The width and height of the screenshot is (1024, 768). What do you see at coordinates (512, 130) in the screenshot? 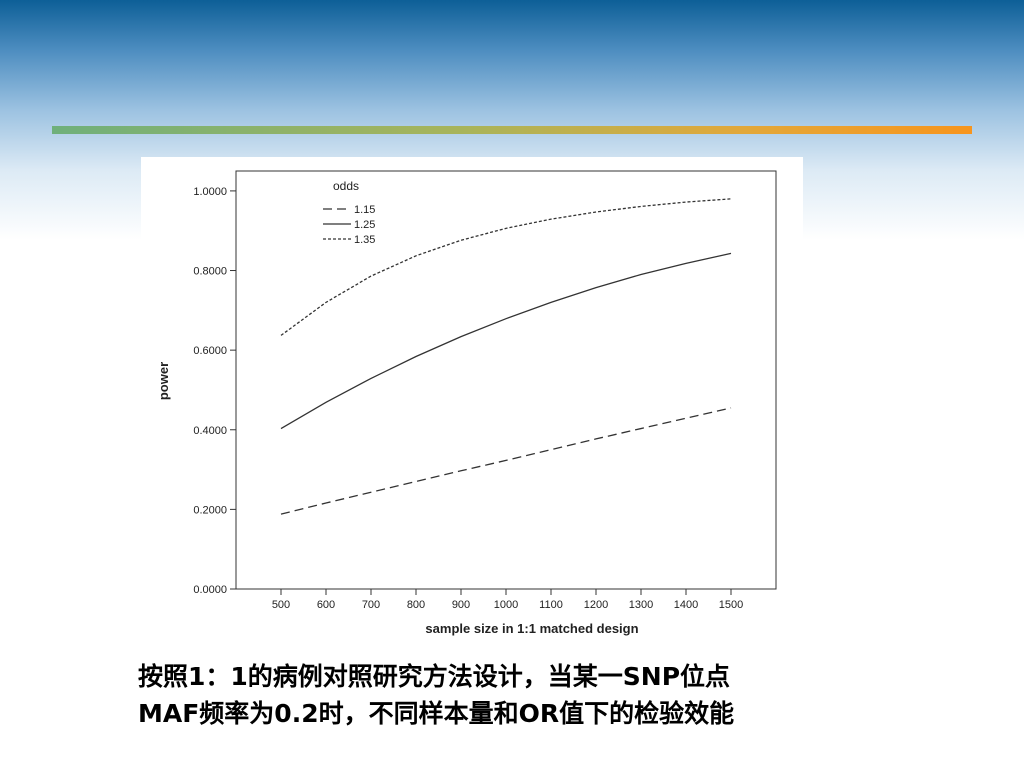
I see `accent-divider-bar` at bounding box center [512, 130].